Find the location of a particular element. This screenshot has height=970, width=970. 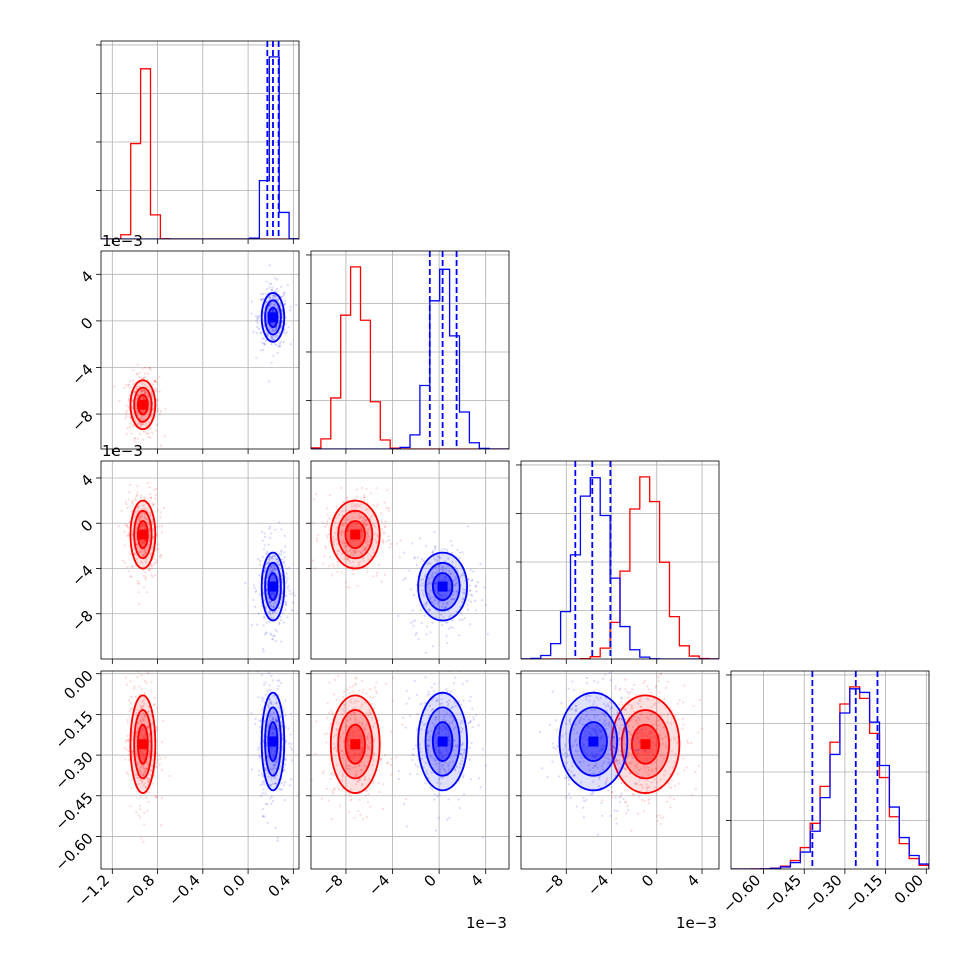

x-tick-label-p4: 0.00 is located at coordinates (909, 889).